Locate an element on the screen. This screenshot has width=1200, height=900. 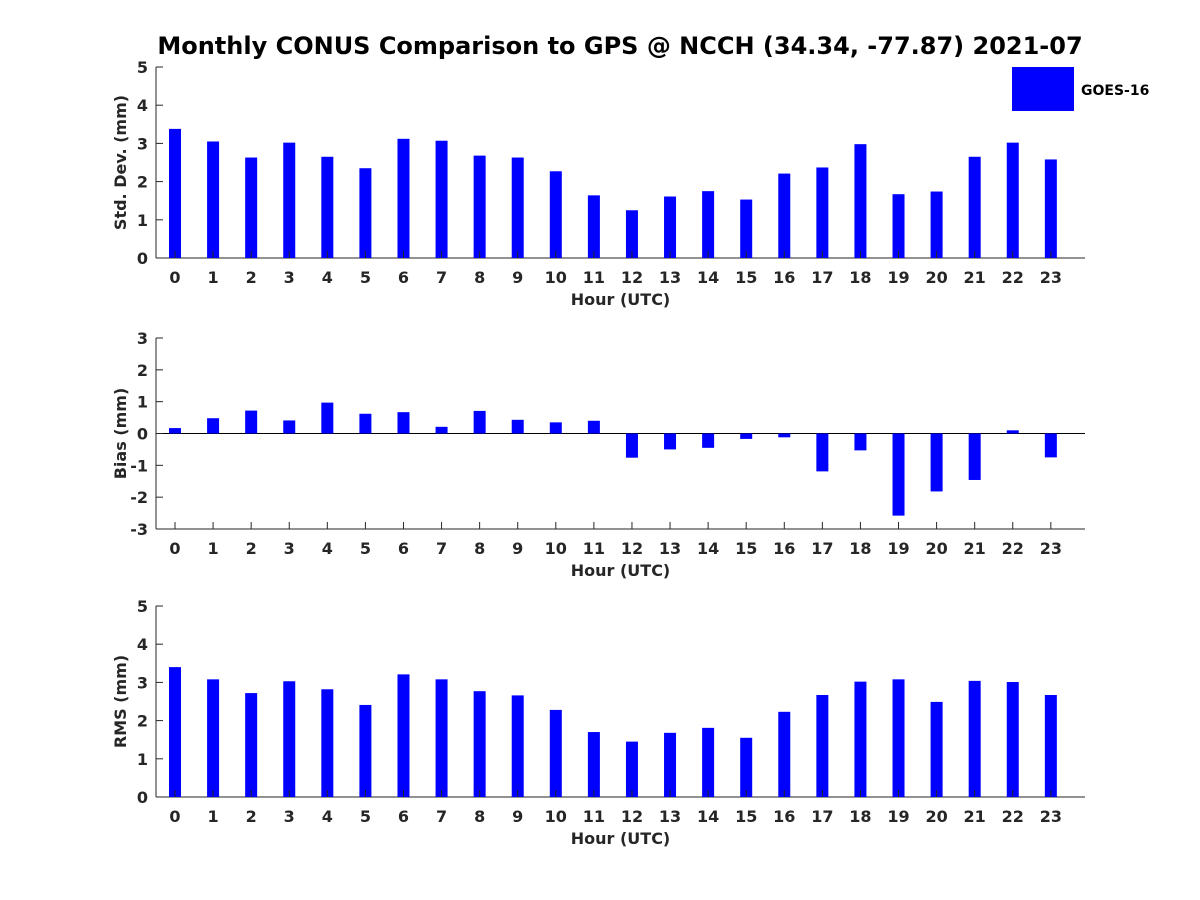
rms-x-tick-label: 10 is located at coordinates (556, 816).